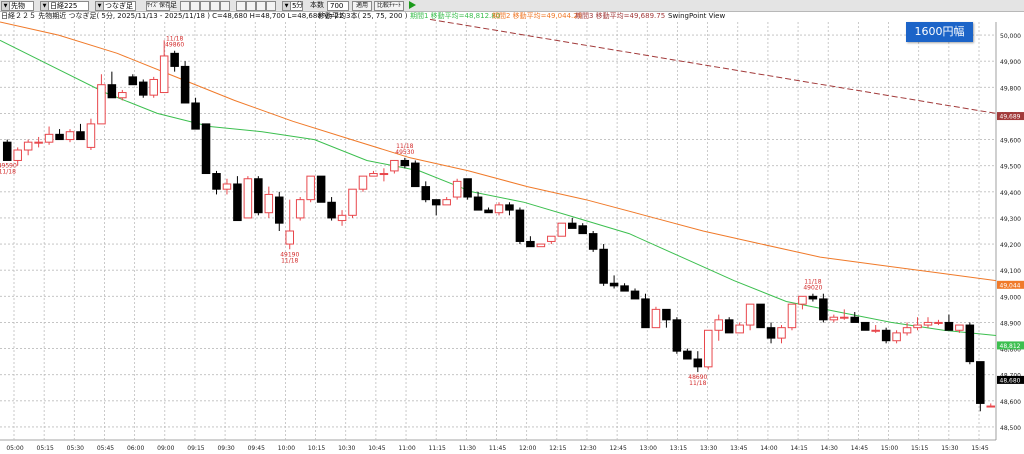 The height and width of the screenshot is (454, 1024). What do you see at coordinates (812, 288) in the screenshot?
I see `swing-point-label: 49020` at bounding box center [812, 288].